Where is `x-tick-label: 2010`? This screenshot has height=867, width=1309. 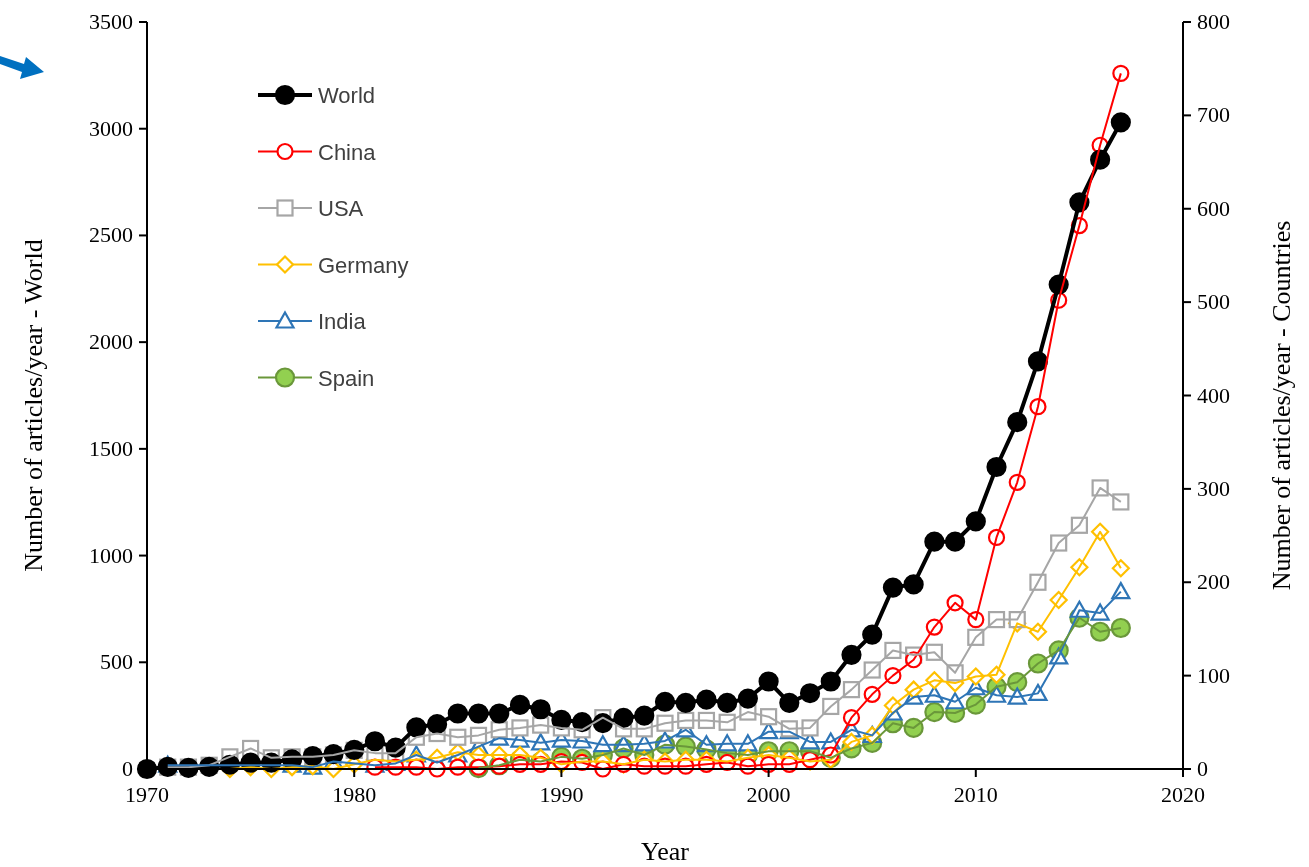 x-tick-label: 2010 is located at coordinates (975, 794).